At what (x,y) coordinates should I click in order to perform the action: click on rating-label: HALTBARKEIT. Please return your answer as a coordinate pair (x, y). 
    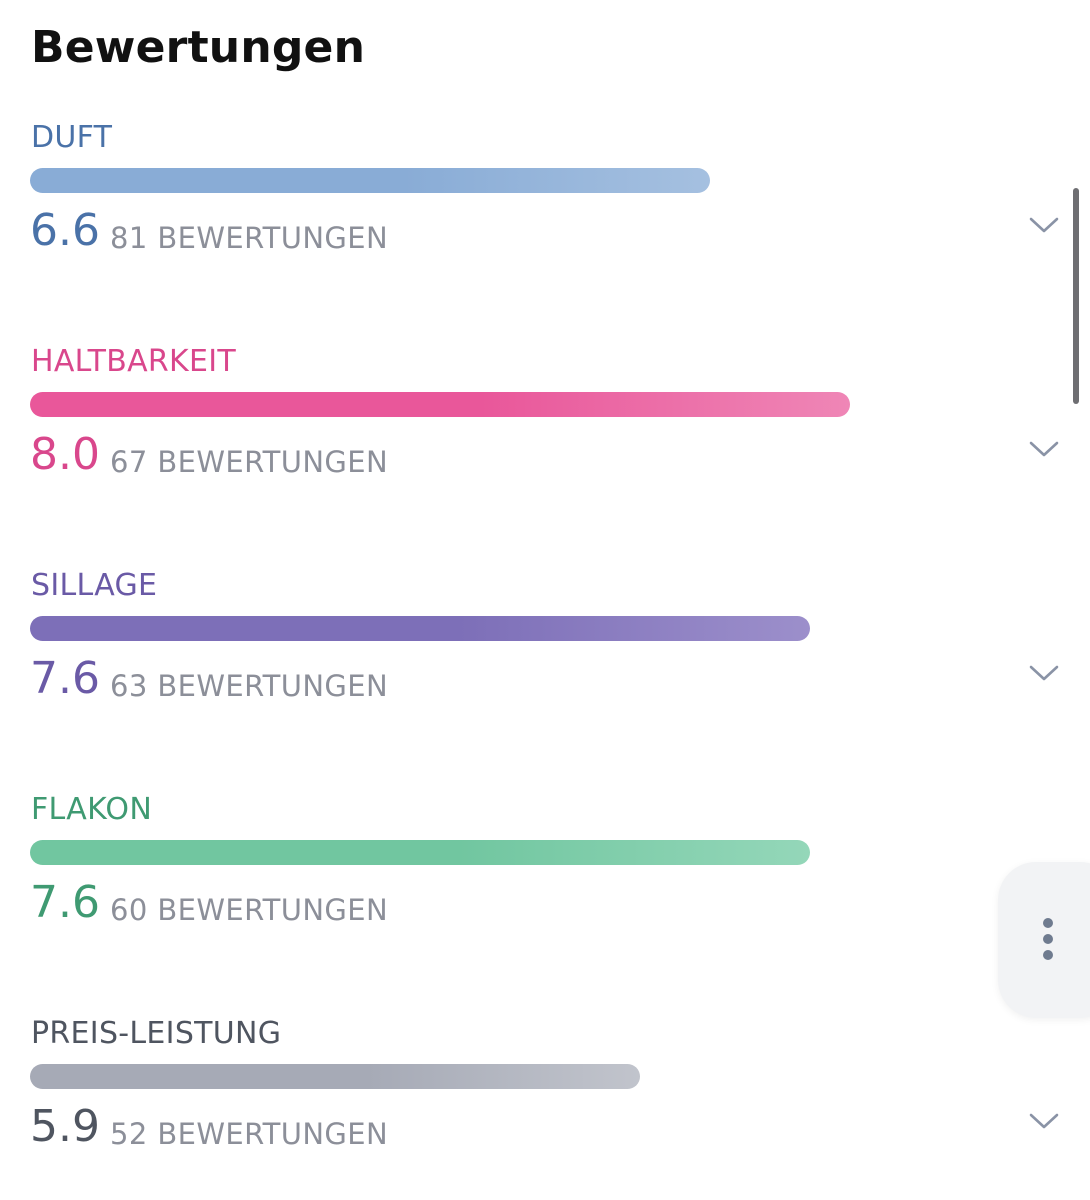
    Looking at the image, I should click on (134, 361).